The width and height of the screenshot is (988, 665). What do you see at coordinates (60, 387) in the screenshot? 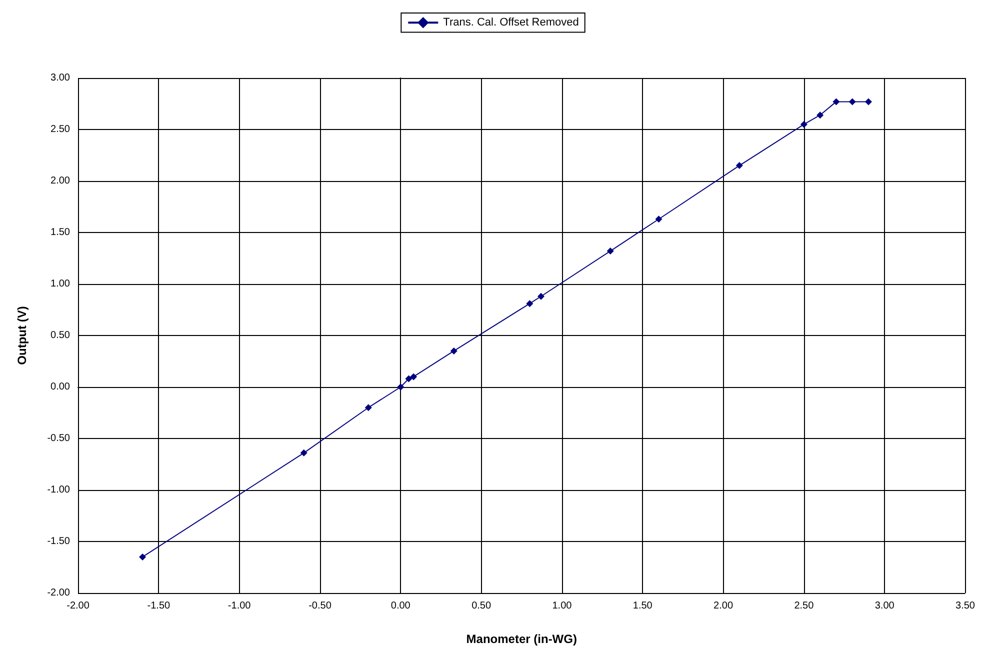
I see `y-tick-label: 0.00` at bounding box center [60, 387].